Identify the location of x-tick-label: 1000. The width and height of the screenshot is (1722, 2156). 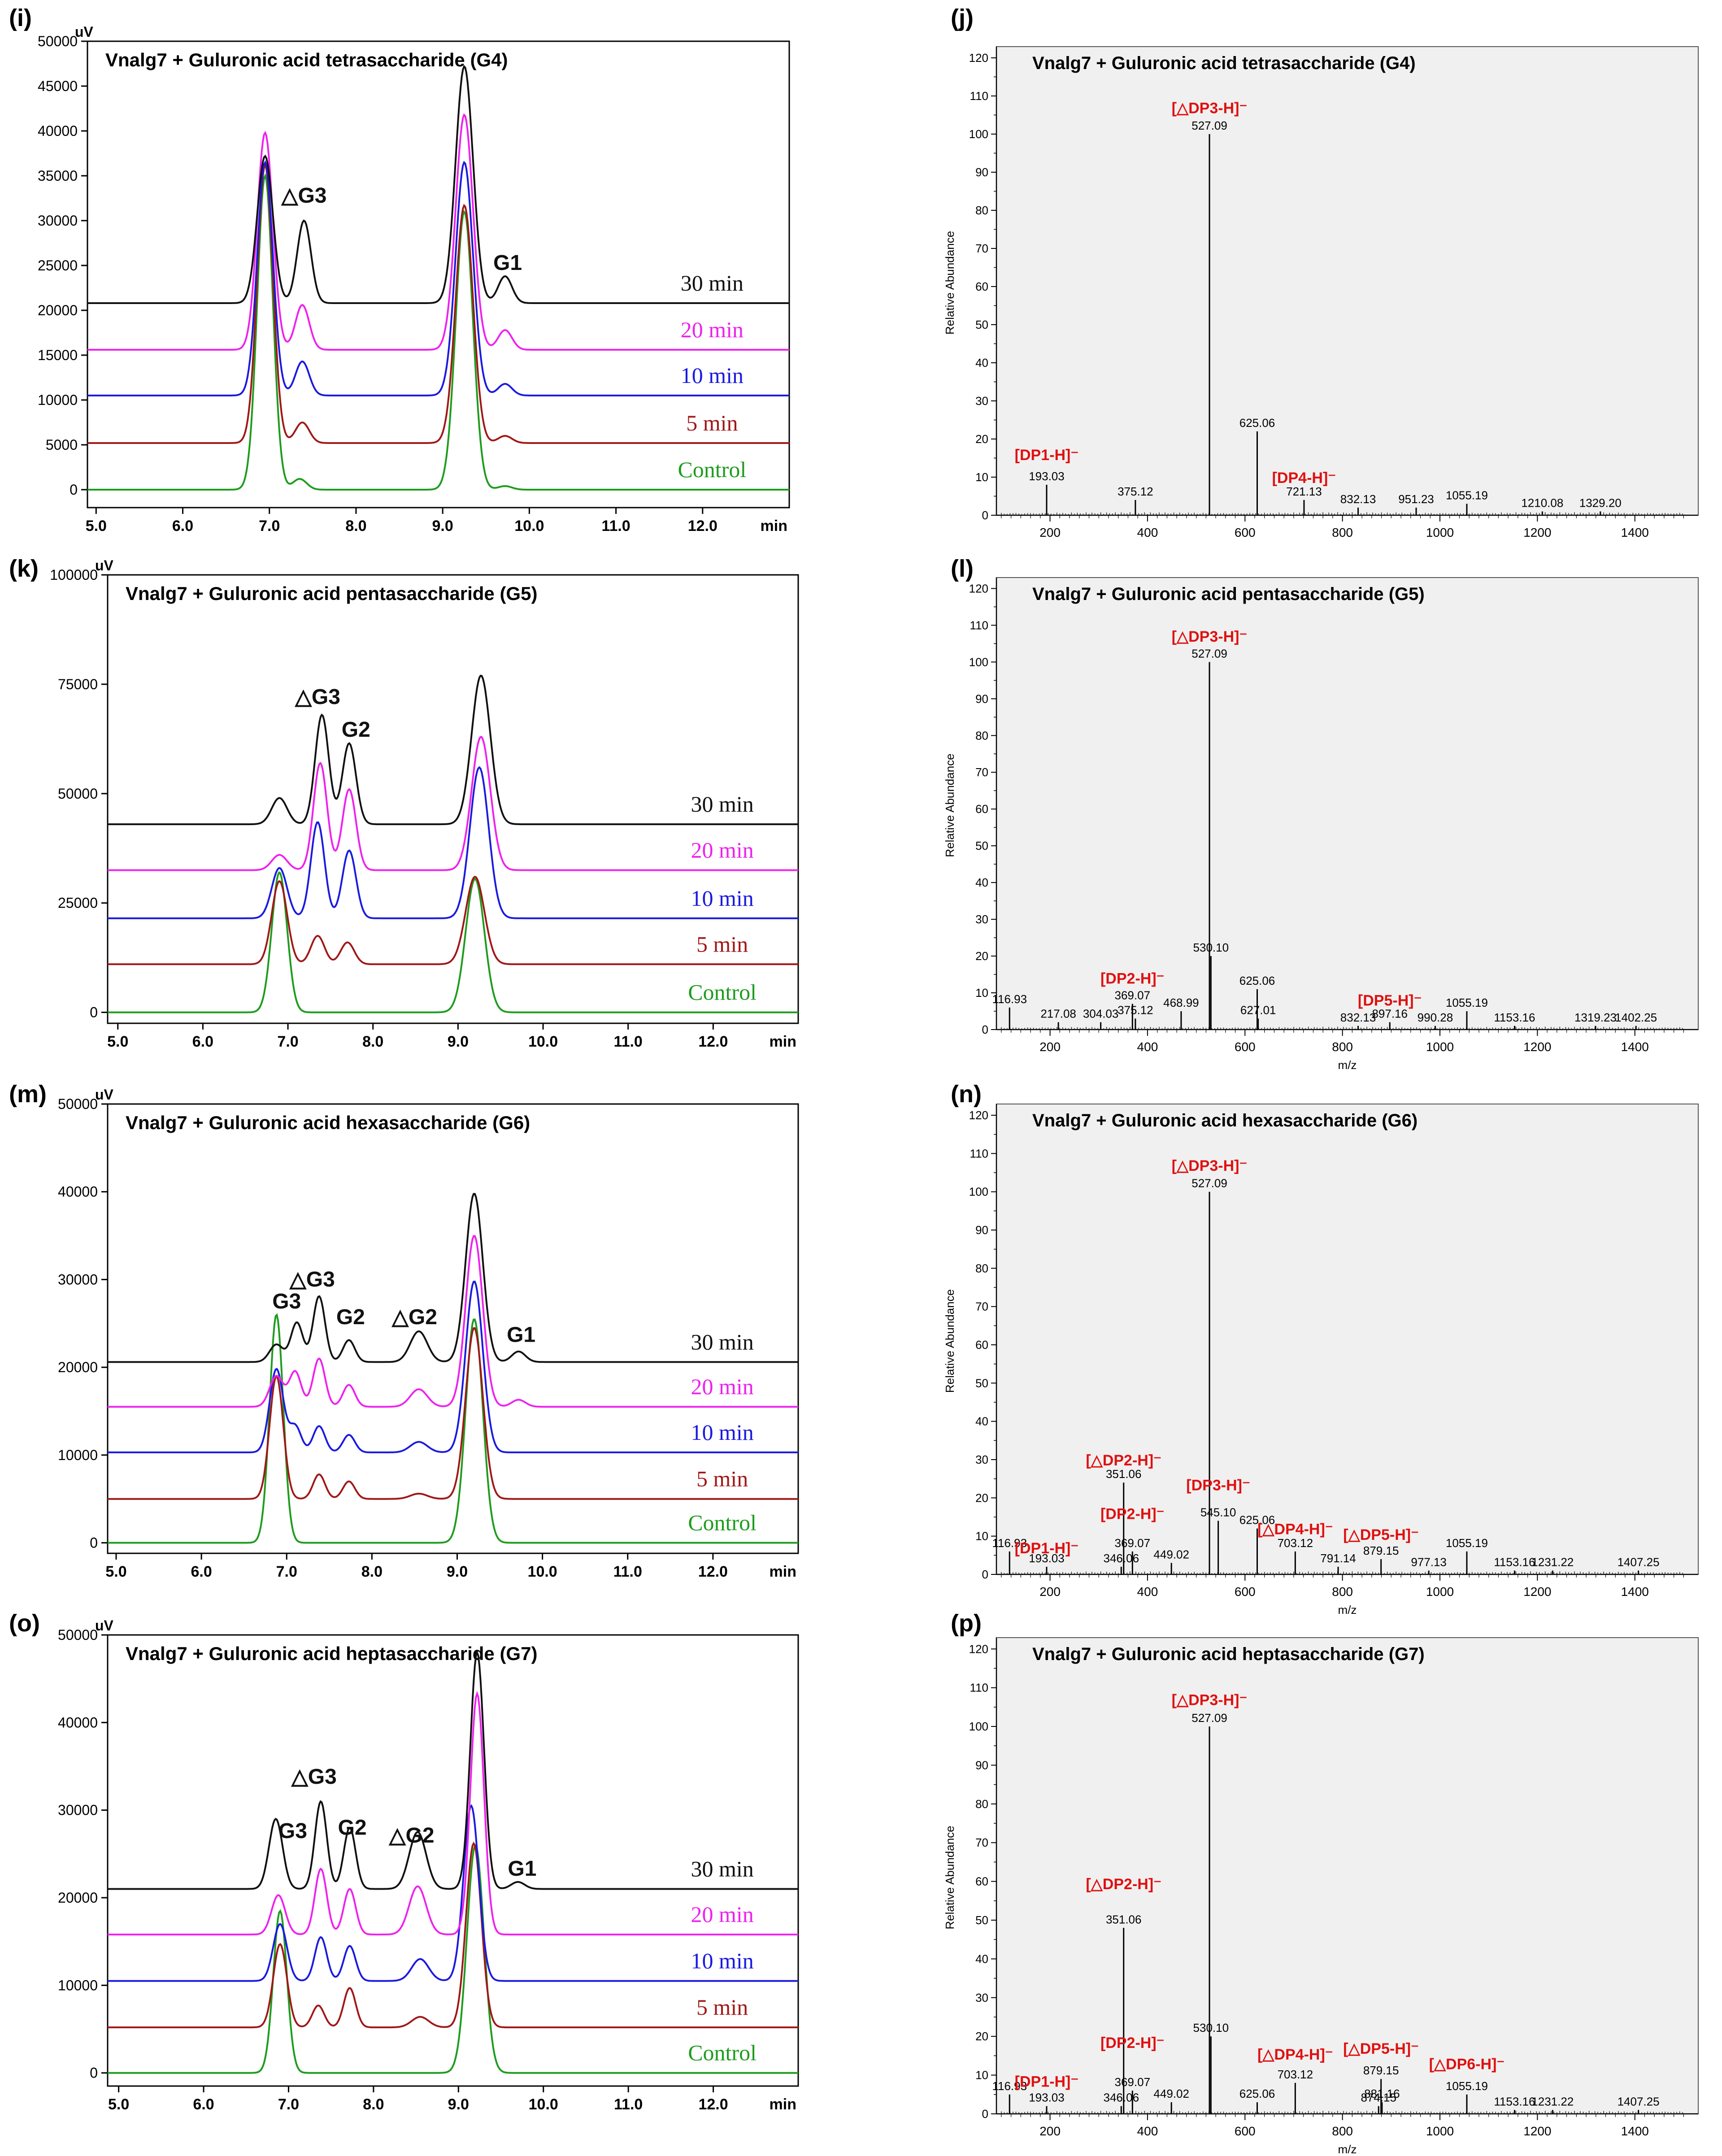
(1440, 532).